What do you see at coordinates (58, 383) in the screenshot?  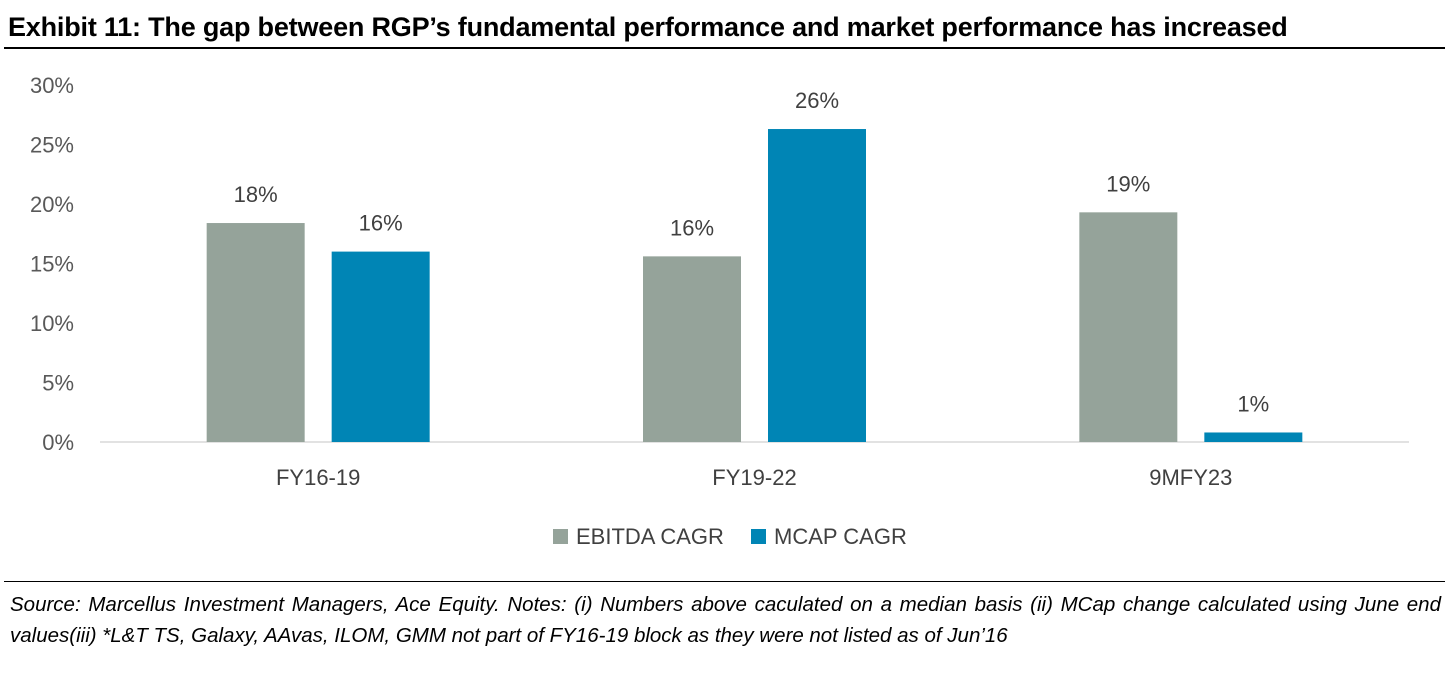 I see `y-tick-label: 5%` at bounding box center [58, 383].